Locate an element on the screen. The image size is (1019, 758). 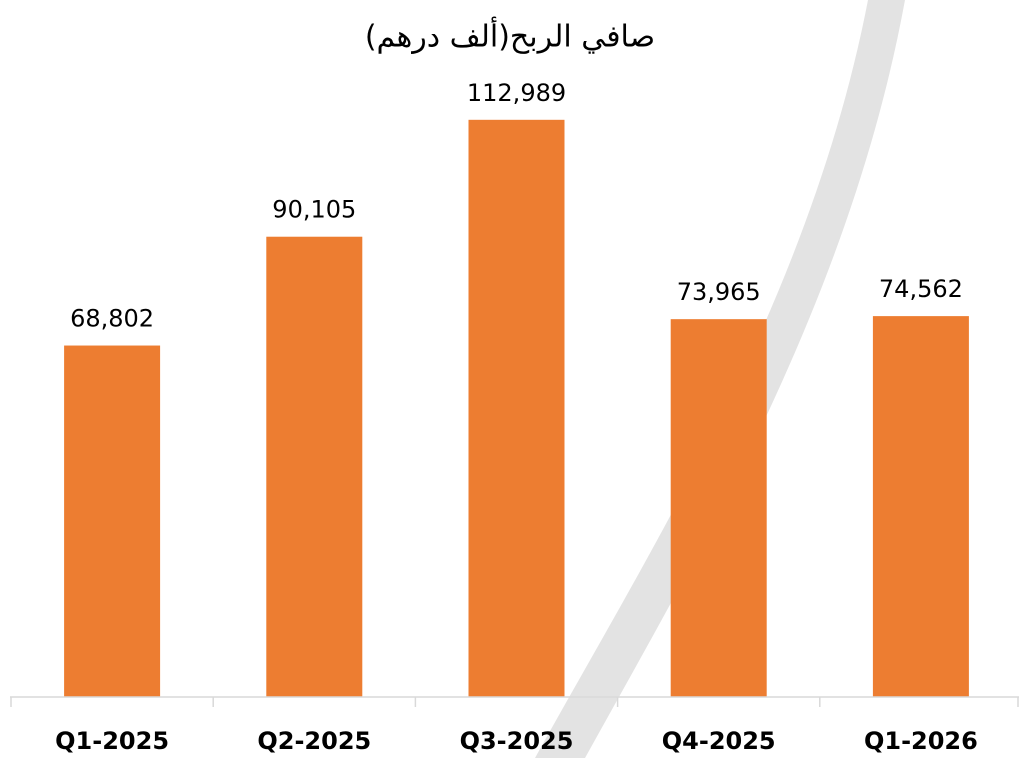
x-tick-label: Q1-2026 is located at coordinates (921, 741).